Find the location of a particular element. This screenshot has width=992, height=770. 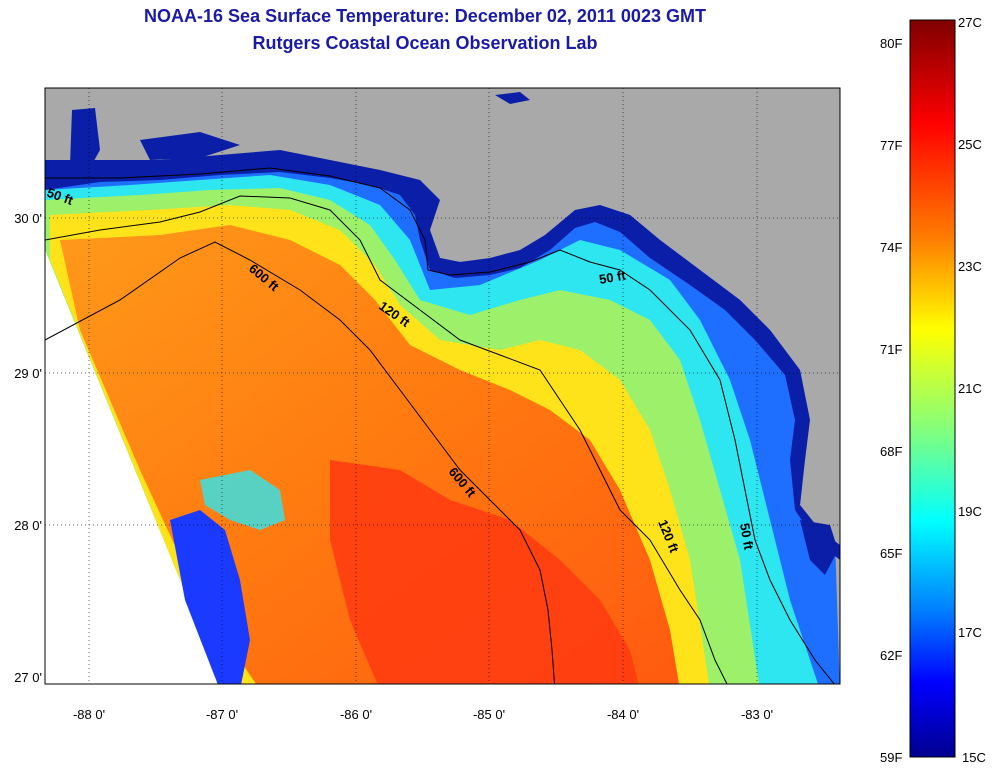

lat-label-28: 28 0' is located at coordinates (28, 525).